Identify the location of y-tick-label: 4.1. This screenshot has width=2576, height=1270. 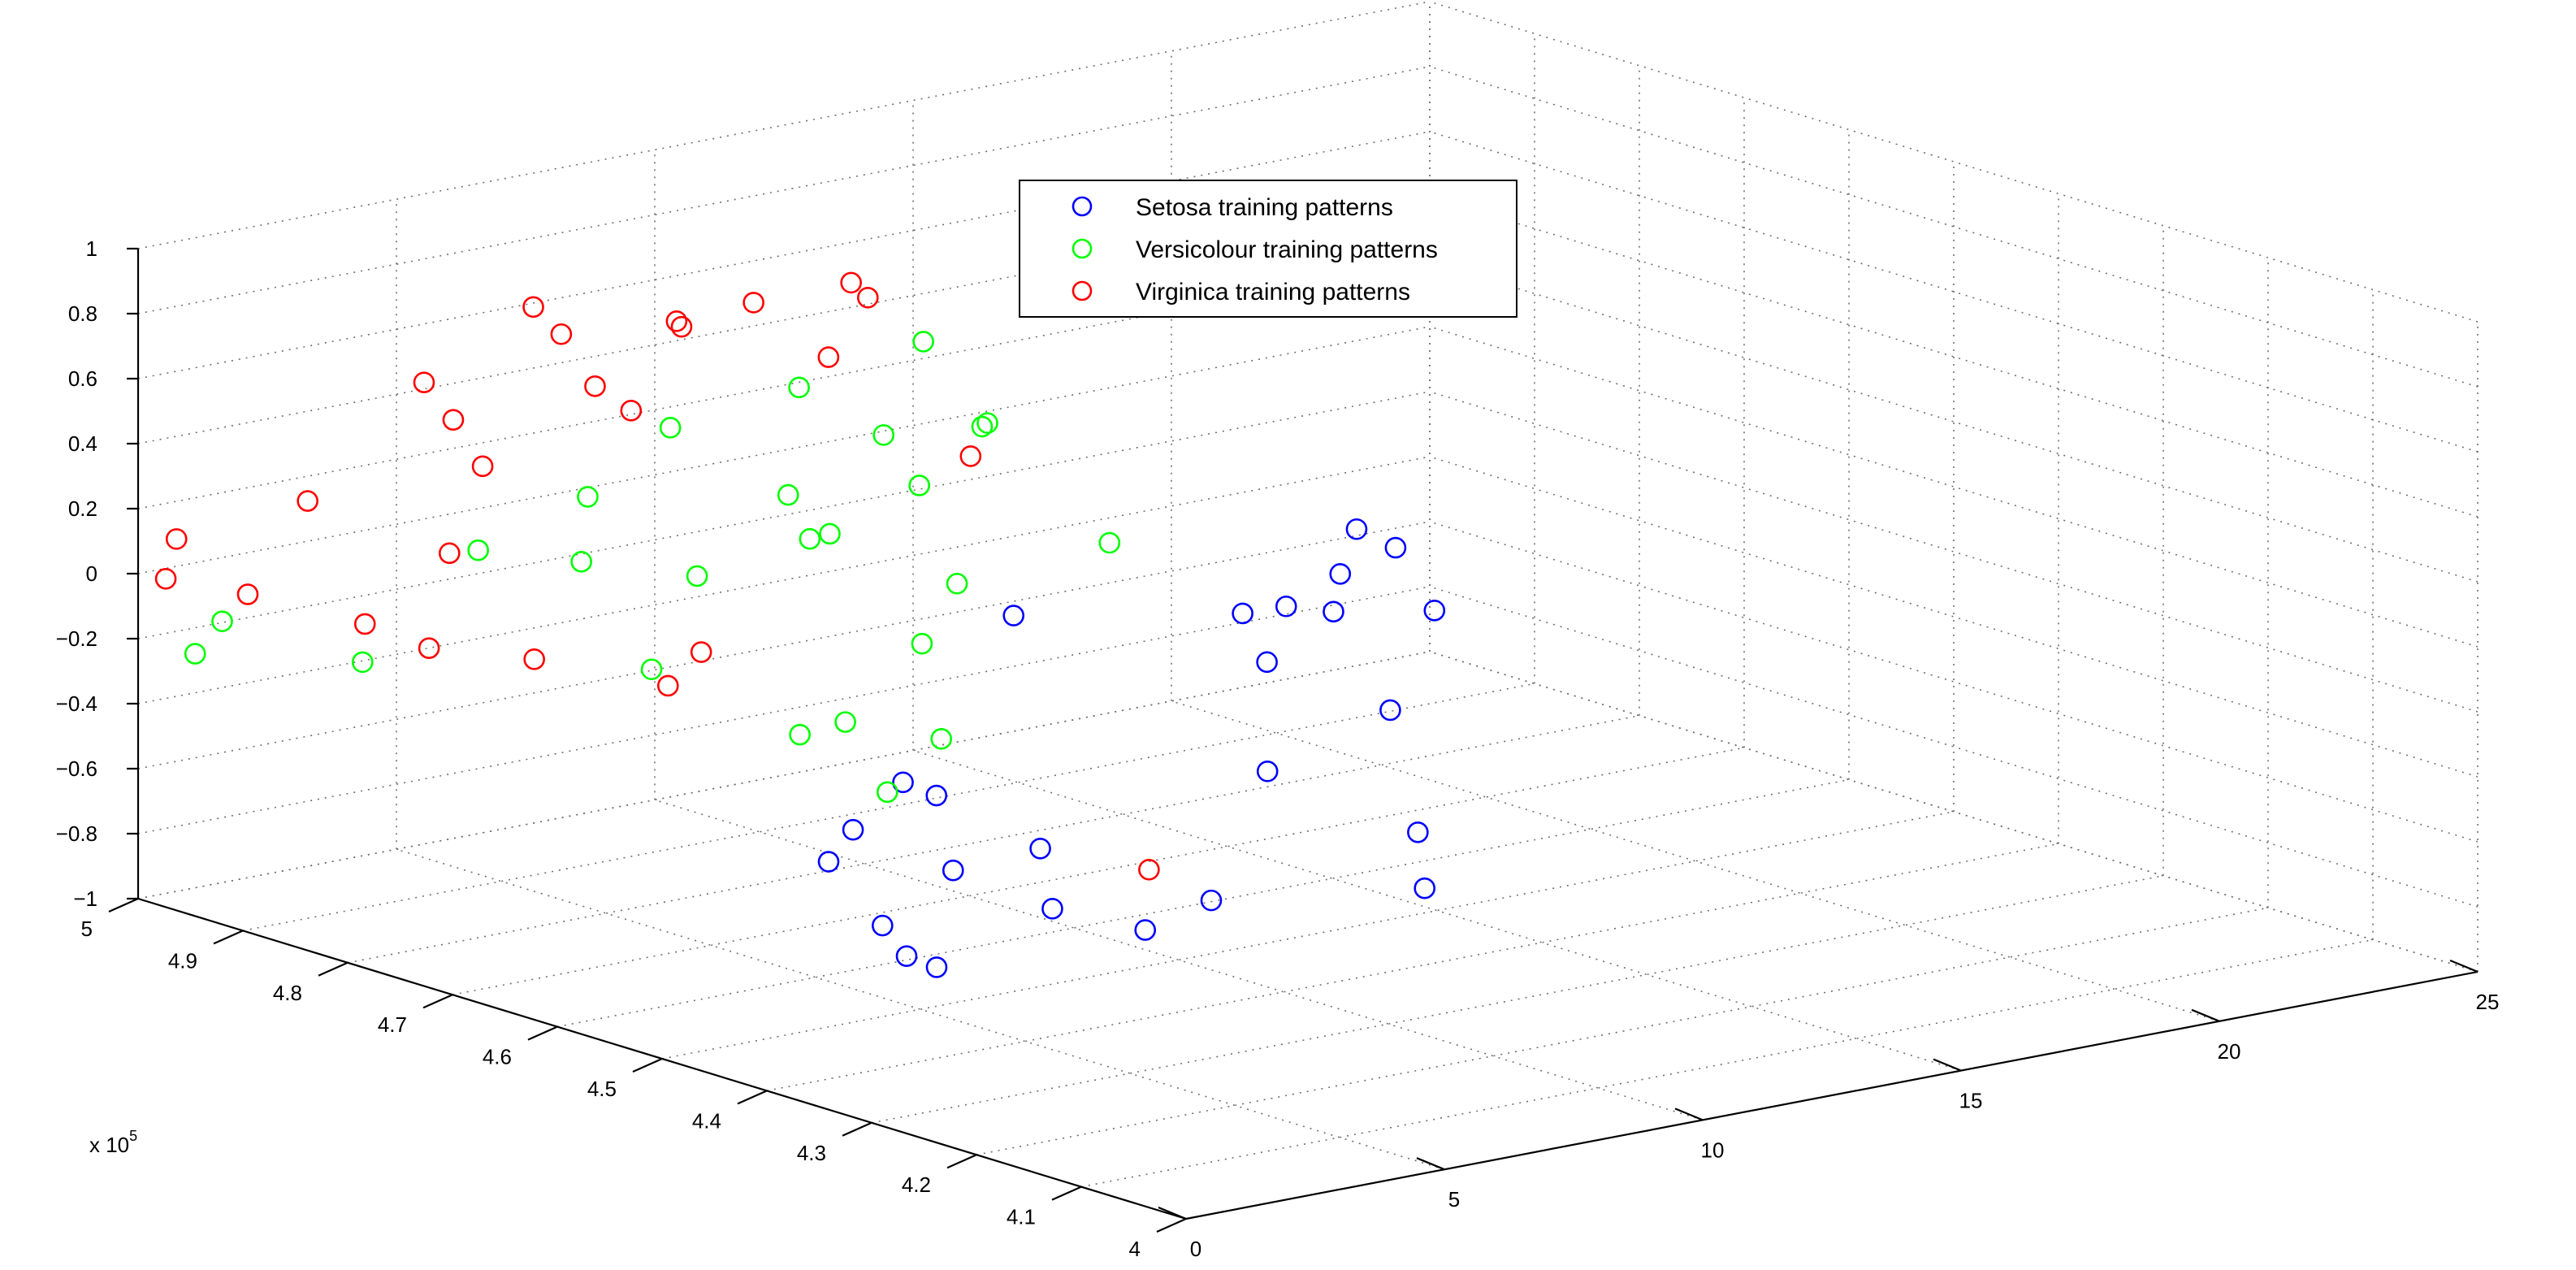
(1021, 1217).